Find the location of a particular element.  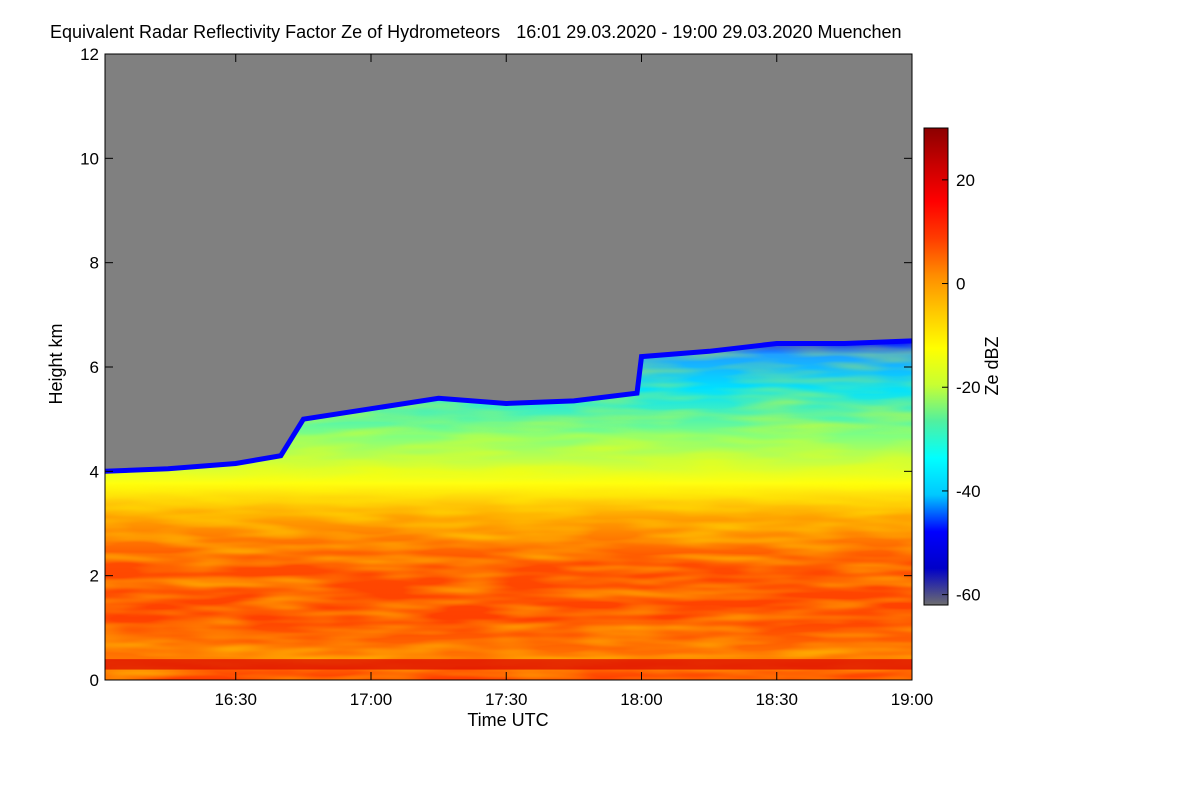

x-tick-label: 16:30 is located at coordinates (235, 699).